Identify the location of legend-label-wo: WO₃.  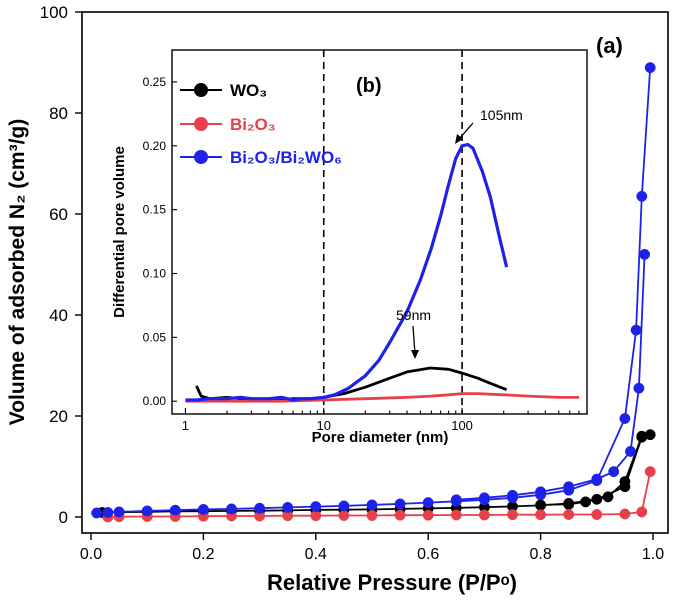
(248, 90).